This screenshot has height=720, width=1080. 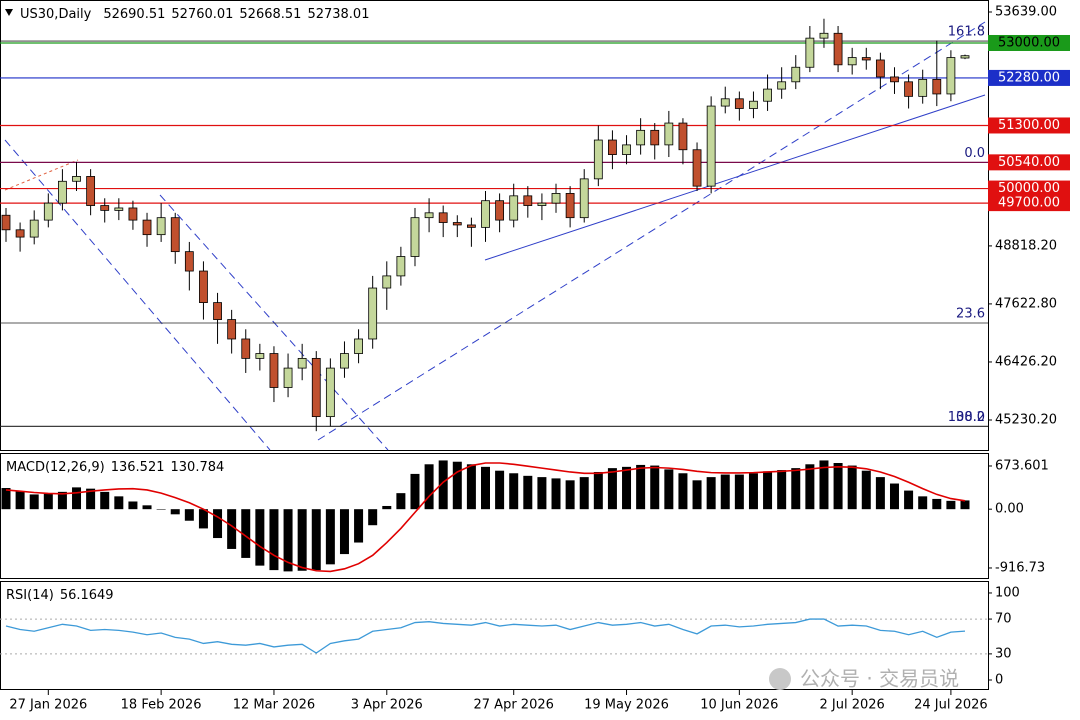 I want to click on rsi-line, so click(x=485, y=636).